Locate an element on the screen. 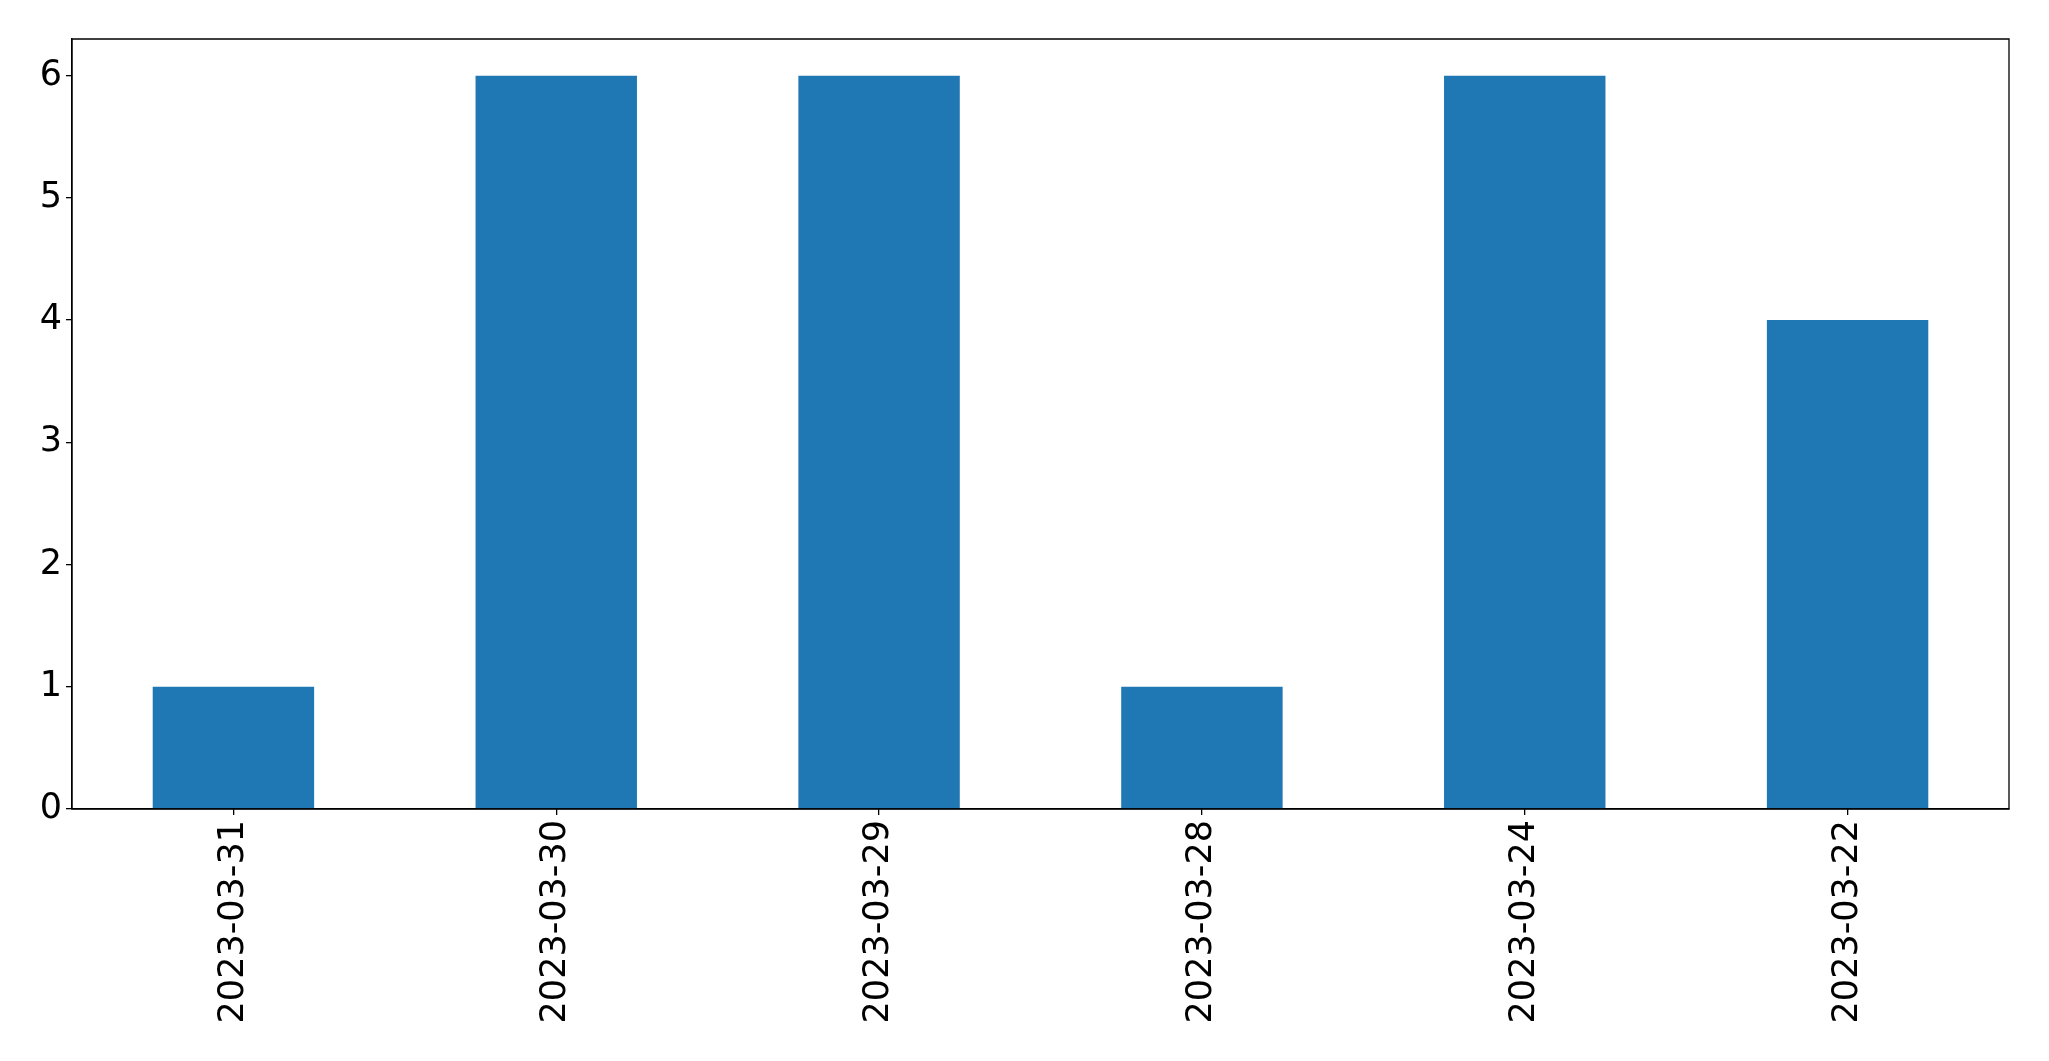 This screenshot has width=2049, height=1061. y-tick-label: 2 is located at coordinates (50, 561).